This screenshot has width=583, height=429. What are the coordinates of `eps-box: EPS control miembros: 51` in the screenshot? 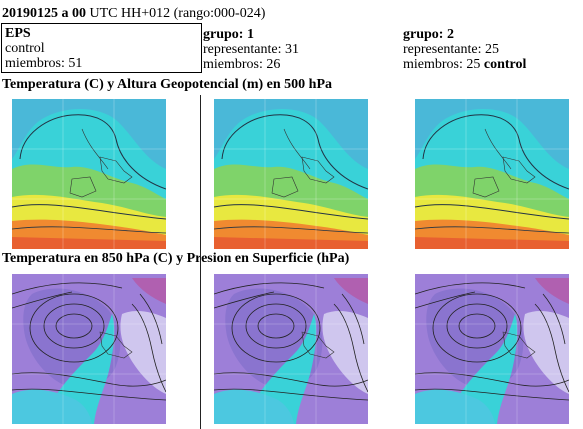 It's located at (101, 48).